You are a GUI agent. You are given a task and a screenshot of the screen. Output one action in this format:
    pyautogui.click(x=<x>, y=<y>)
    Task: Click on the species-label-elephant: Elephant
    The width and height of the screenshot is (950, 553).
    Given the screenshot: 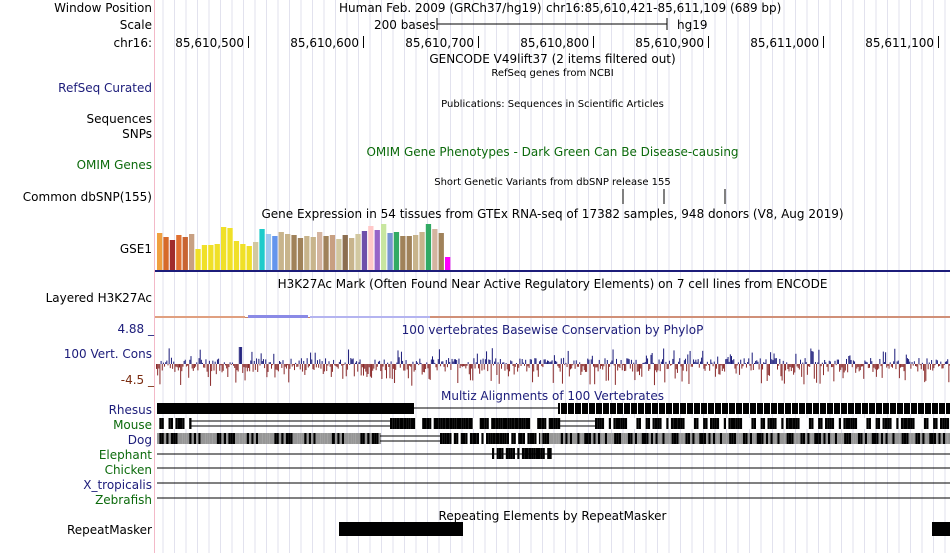 What is the action you would take?
    pyautogui.click(x=125, y=455)
    